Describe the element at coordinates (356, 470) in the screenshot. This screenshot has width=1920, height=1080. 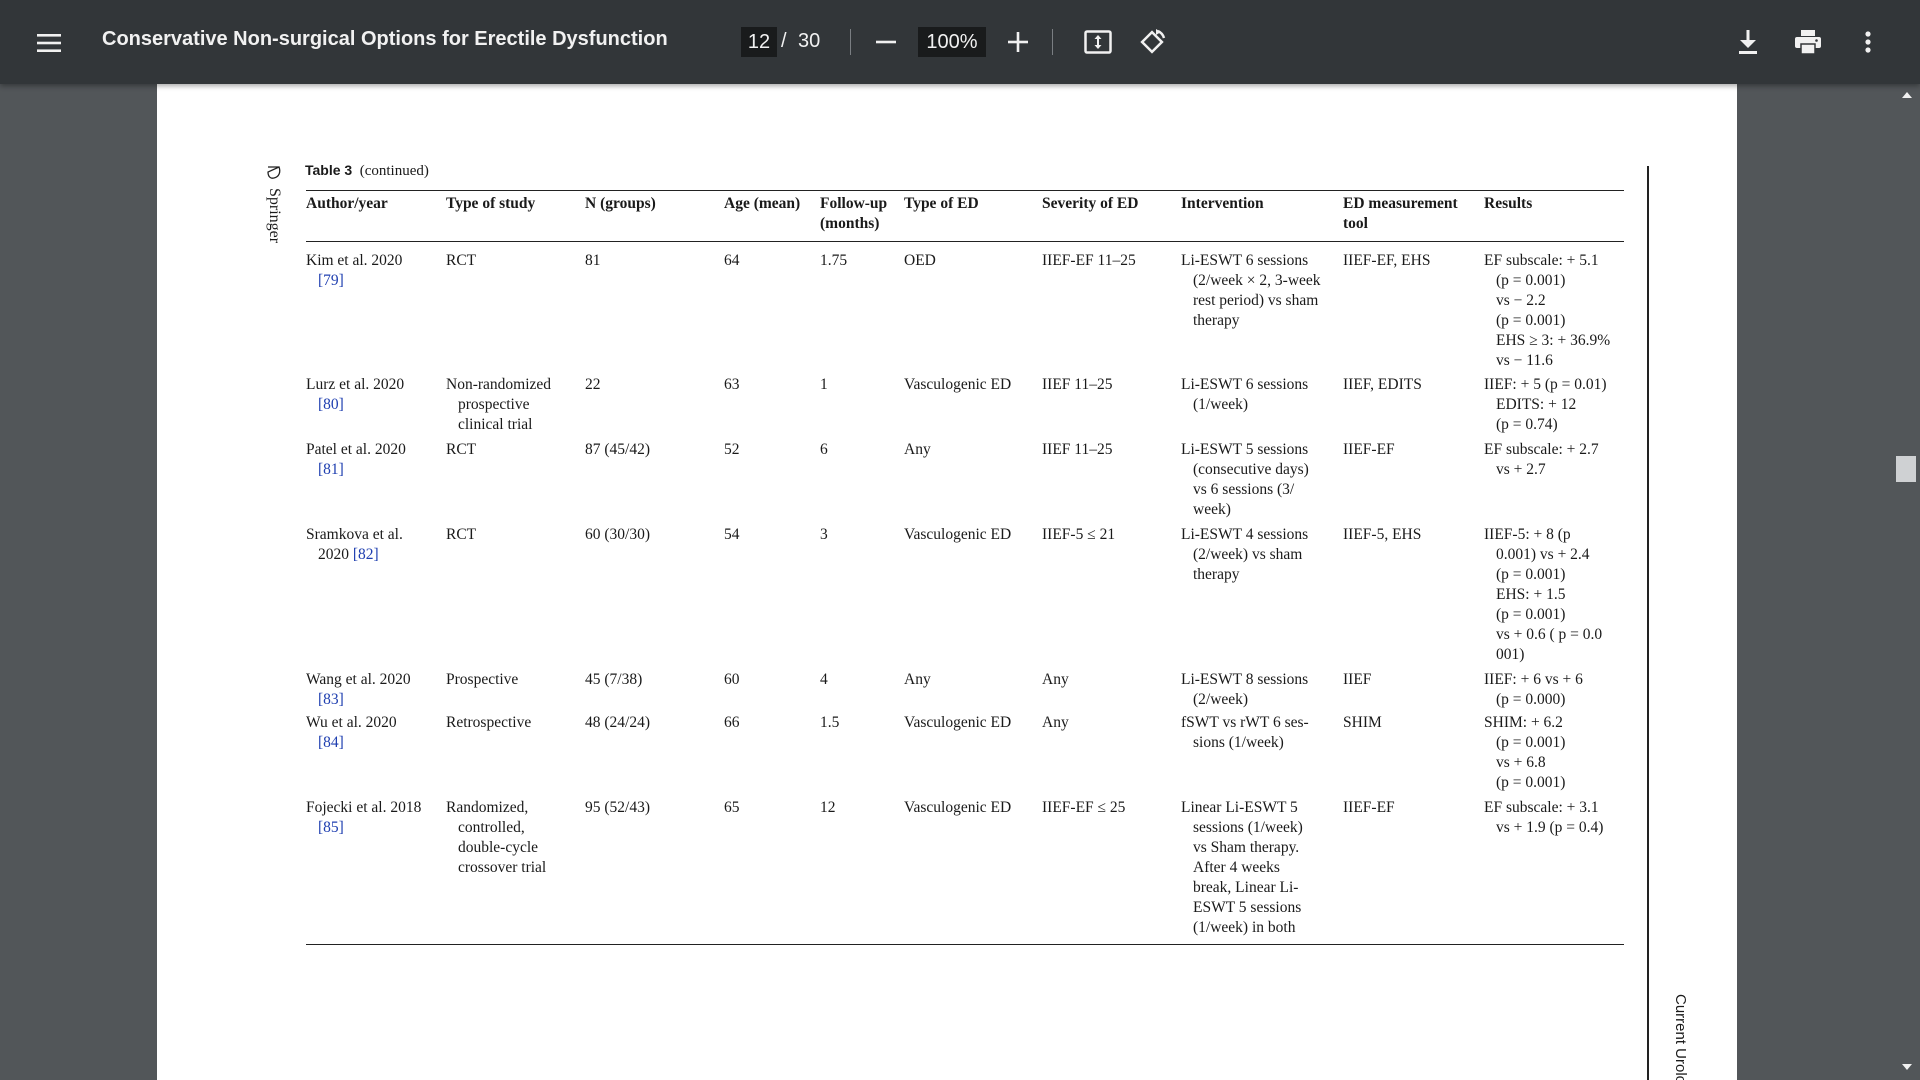
I see `cell-author-line: [81]` at that location.